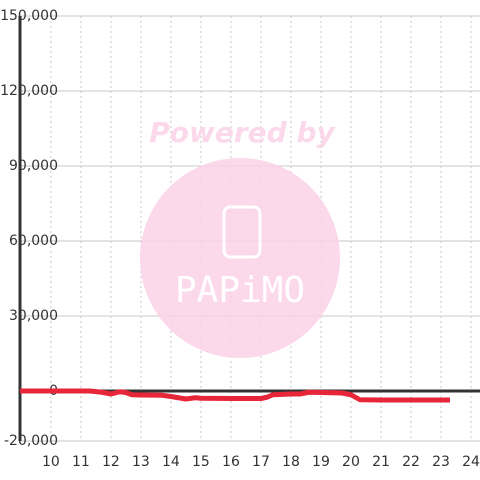 The width and height of the screenshot is (480, 480). What do you see at coordinates (291, 462) in the screenshot?
I see `x-tick-label: 18` at bounding box center [291, 462].